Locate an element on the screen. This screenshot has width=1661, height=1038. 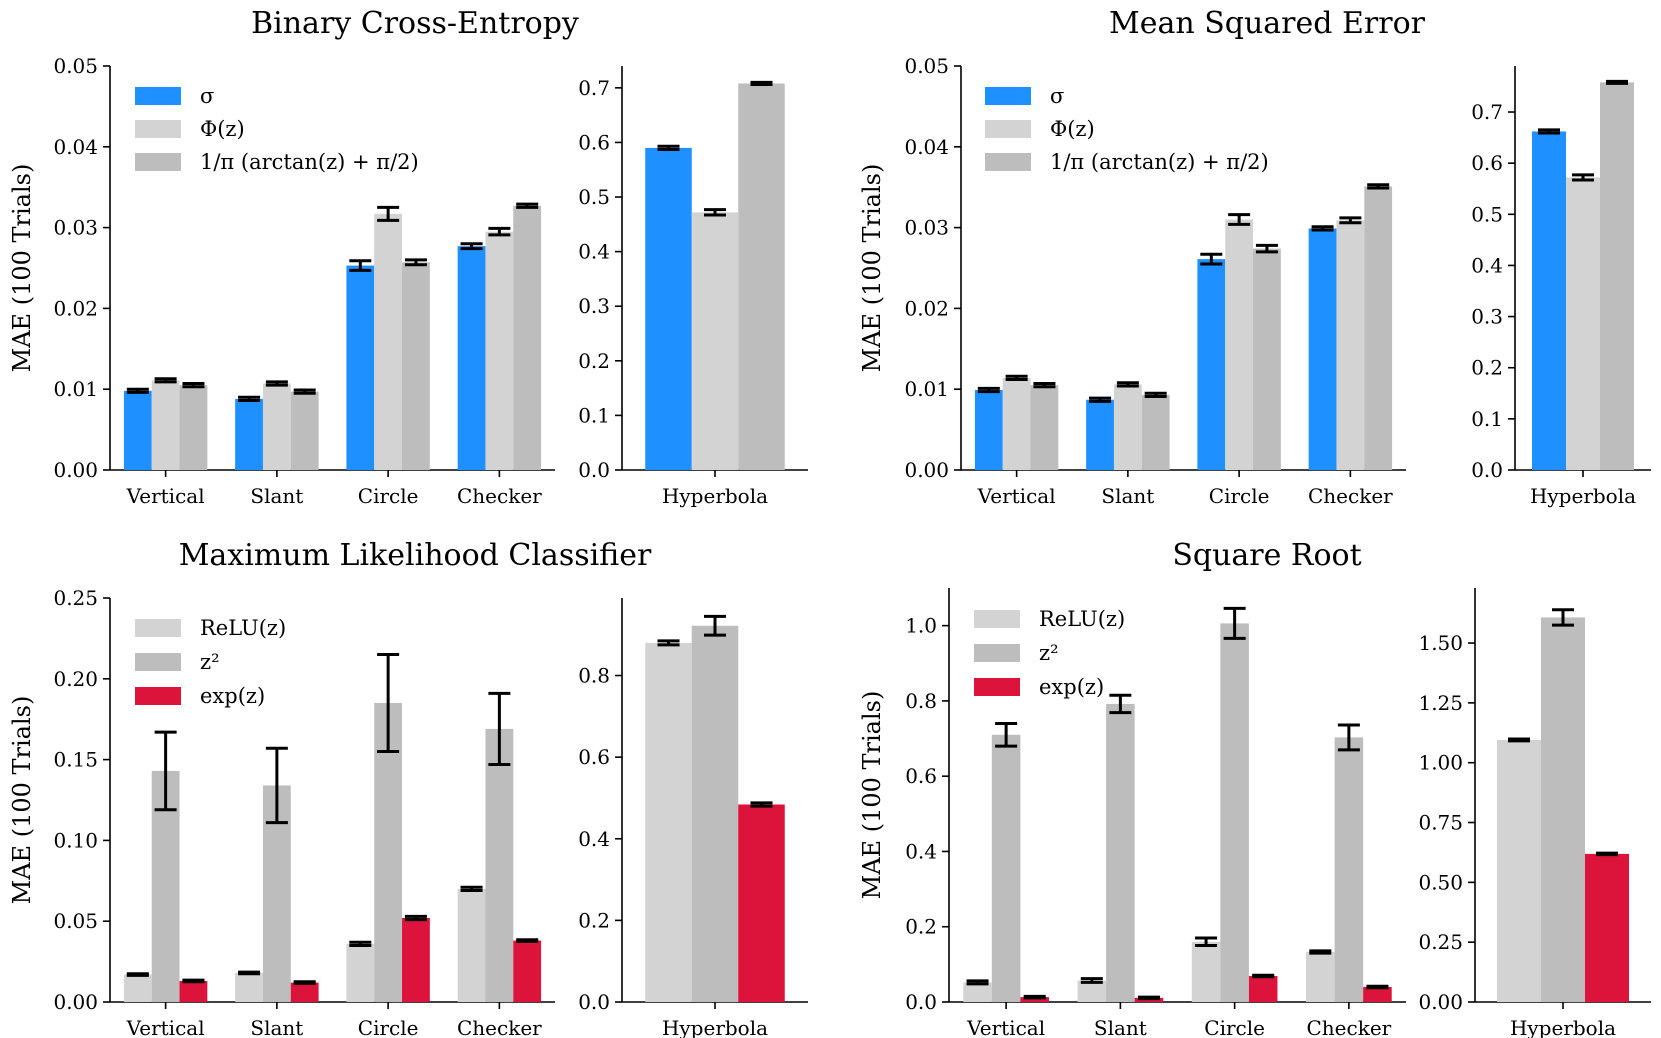
chart-title: Binary Cross-Entropy is located at coordinates (415, 23).